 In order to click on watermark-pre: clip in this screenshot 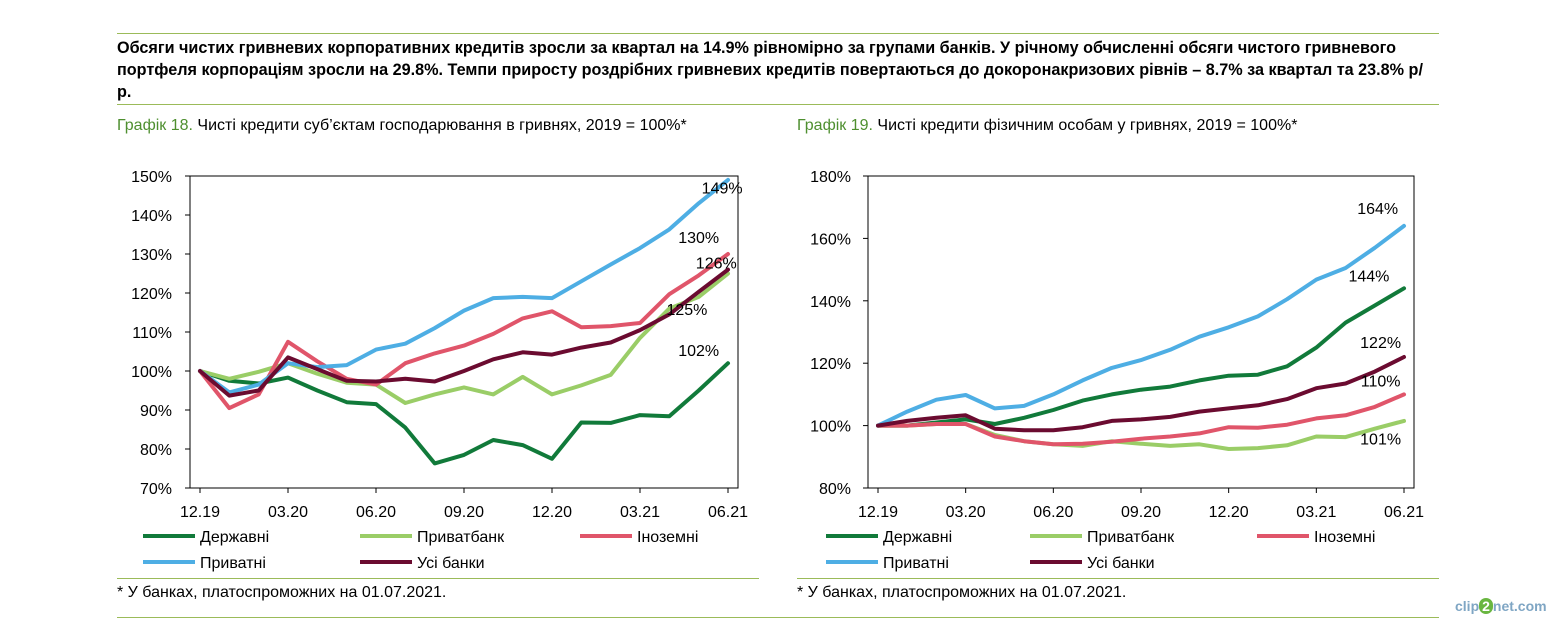, I will do `click(1467, 606)`.